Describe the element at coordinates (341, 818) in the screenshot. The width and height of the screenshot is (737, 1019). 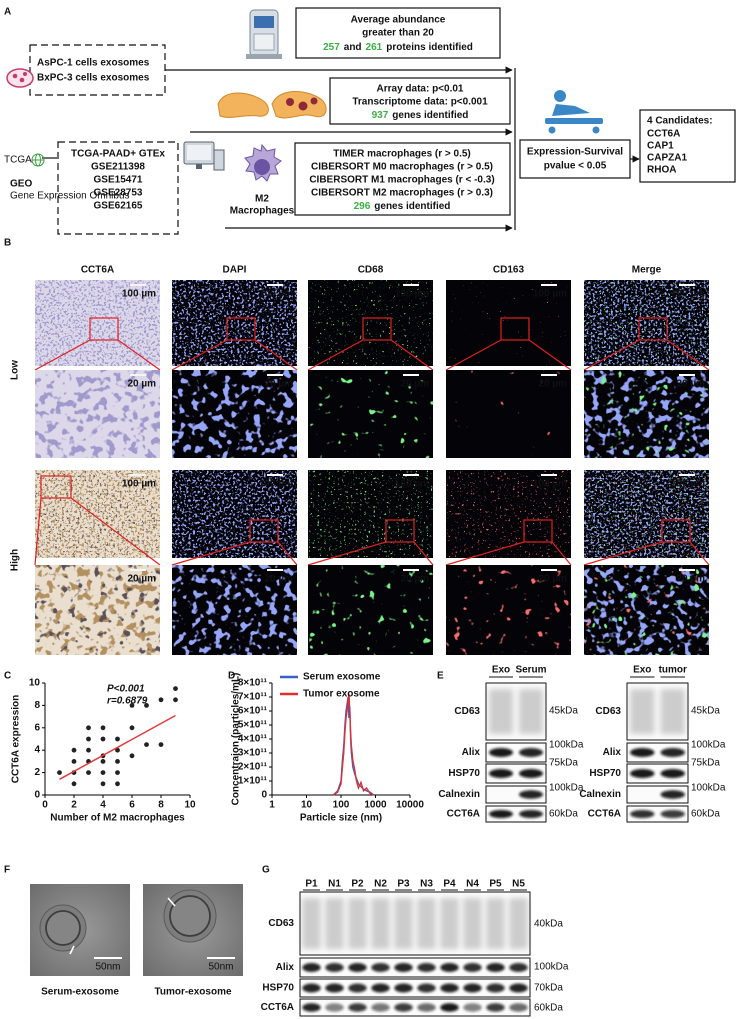
I see `x-axis-title: Particle size (nm)` at that location.